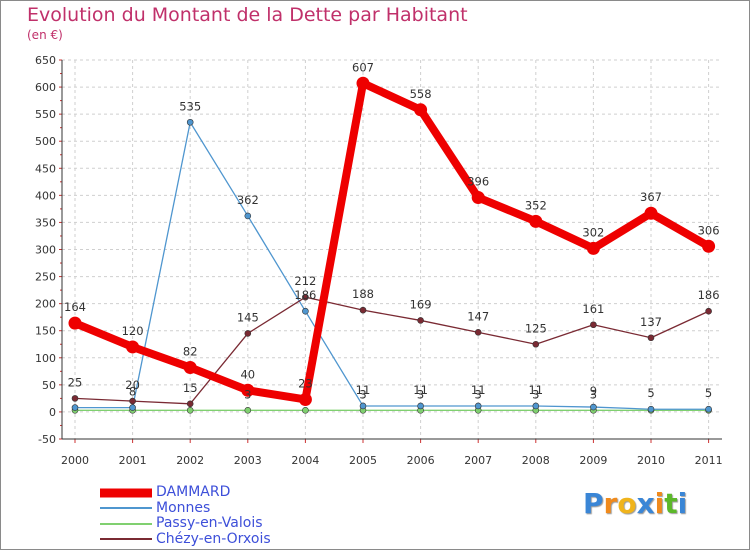 Image resolution: width=750 pixels, height=550 pixels. What do you see at coordinates (190, 460) in the screenshot?
I see `x-tick-label: 2002` at bounding box center [190, 460].